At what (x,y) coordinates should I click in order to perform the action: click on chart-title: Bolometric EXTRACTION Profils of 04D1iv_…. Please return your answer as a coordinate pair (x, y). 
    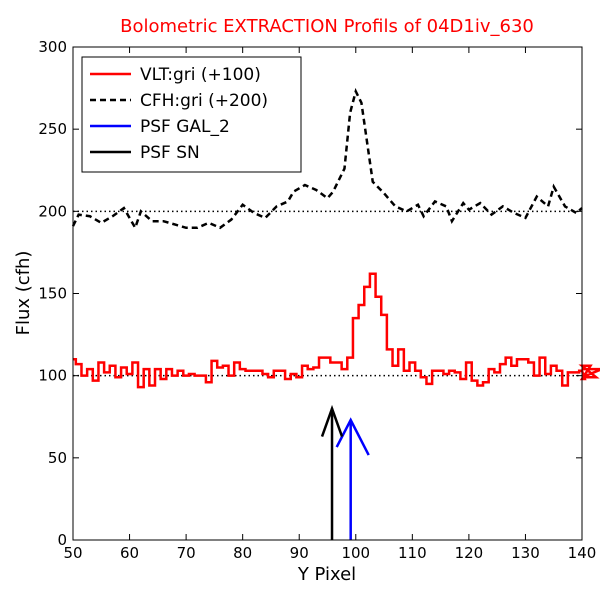
    Looking at the image, I should click on (327, 26).